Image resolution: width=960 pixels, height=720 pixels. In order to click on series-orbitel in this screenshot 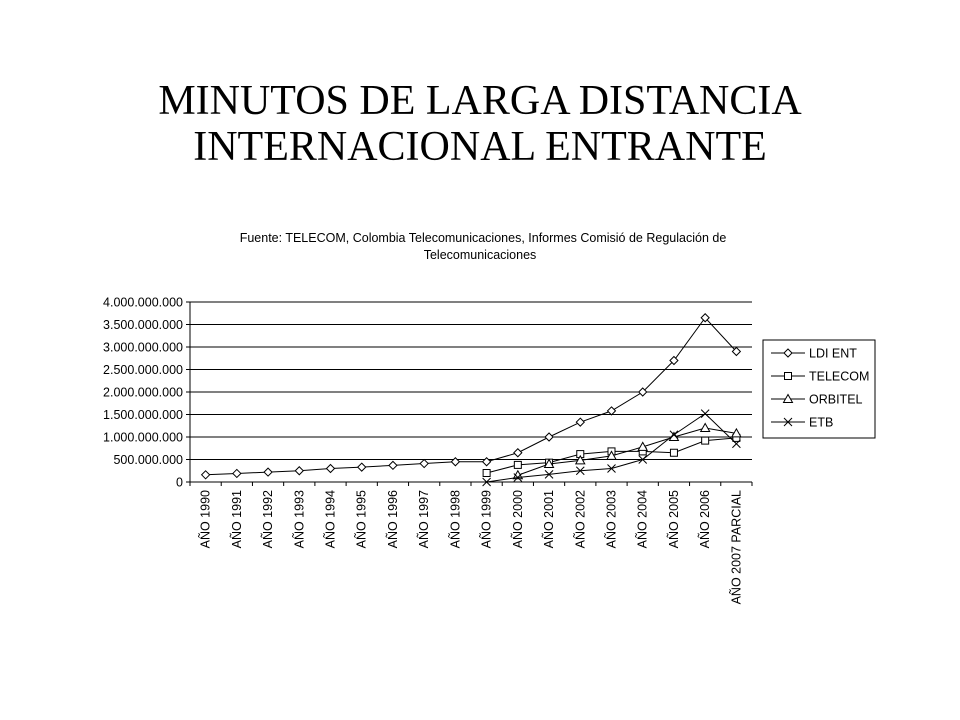, I will do `click(627, 451)`.